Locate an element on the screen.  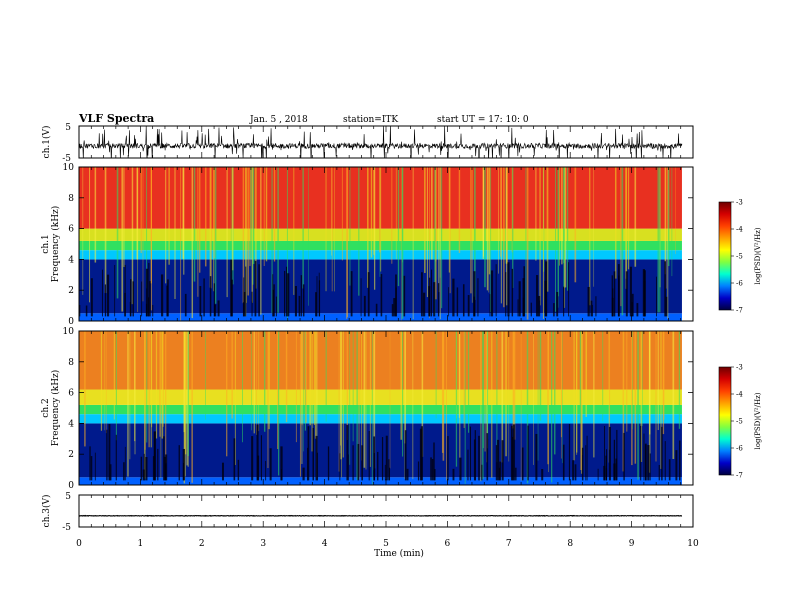
ch2-colorbar-gradient is located at coordinates (725, 421).